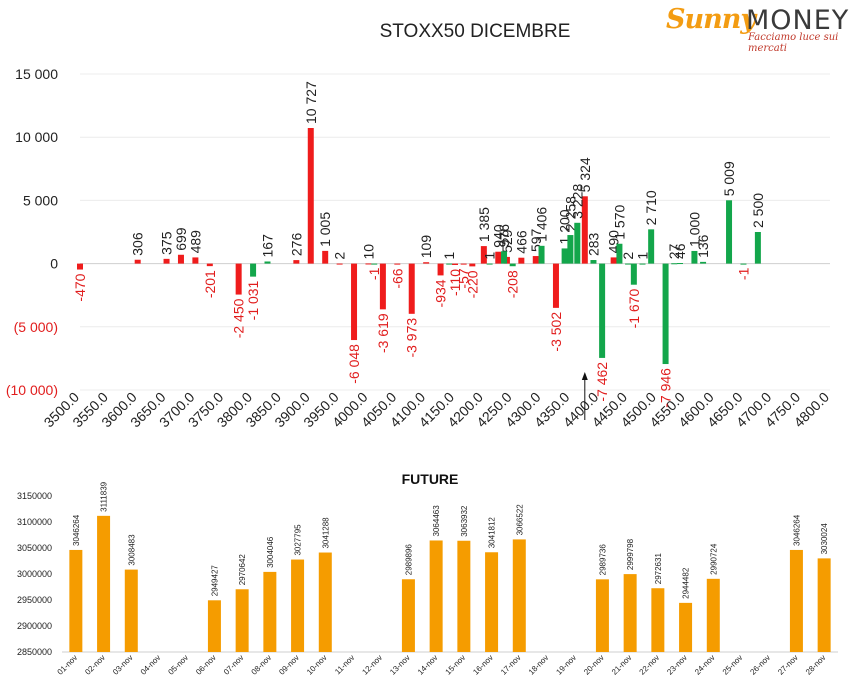 The width and height of the screenshot is (857, 685). Describe the element at coordinates (368, 252) in the screenshot. I see `data-label: 10` at that location.